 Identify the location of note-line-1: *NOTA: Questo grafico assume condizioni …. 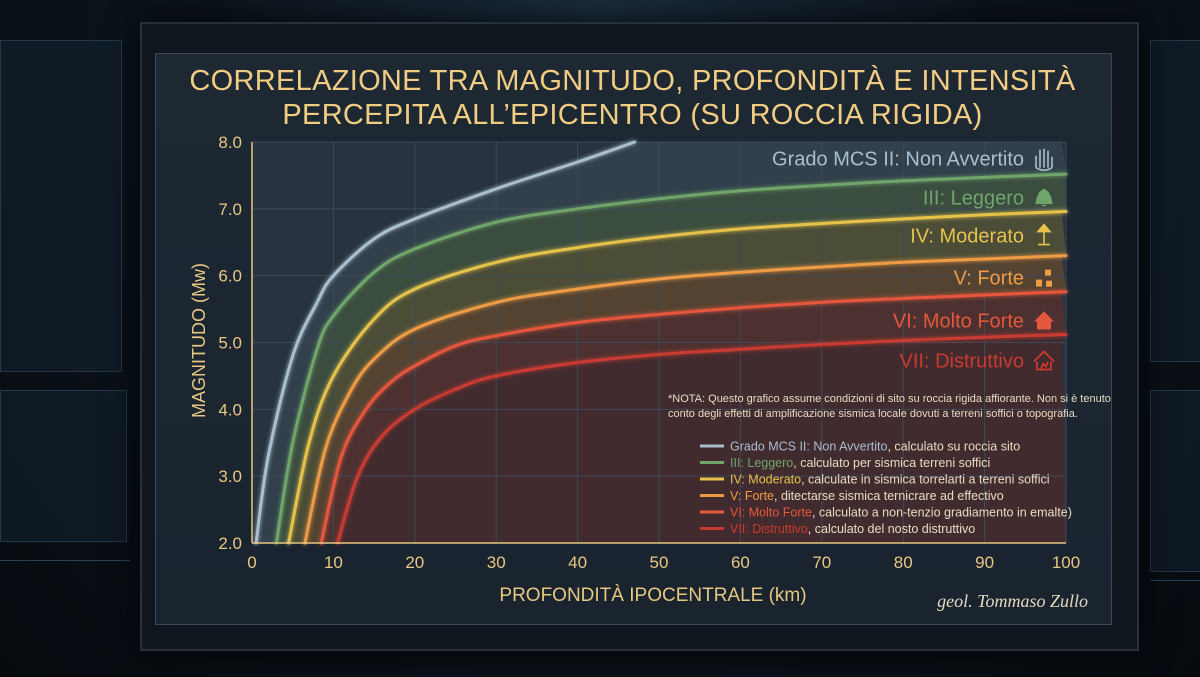
(889, 399).